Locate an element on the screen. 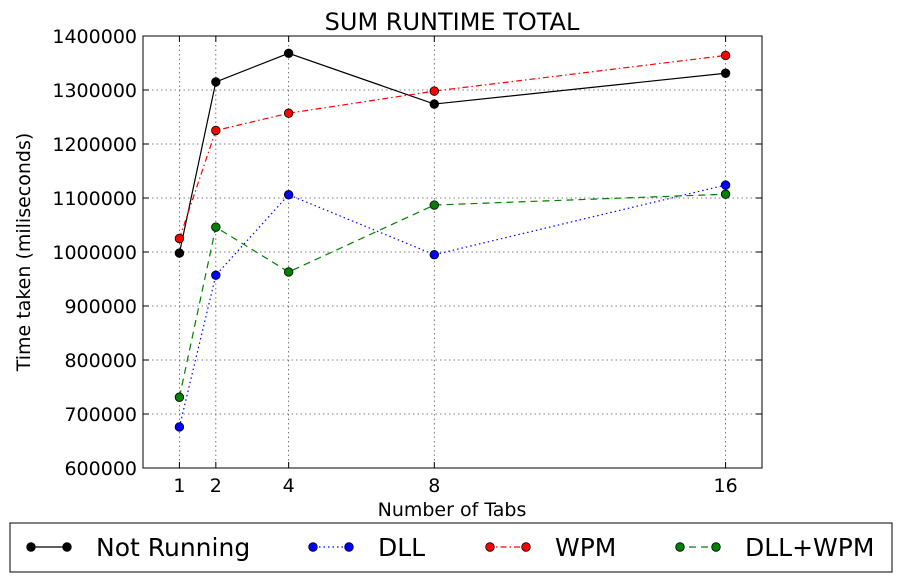 The width and height of the screenshot is (903, 582). y-tick-label: 700000 is located at coordinates (100, 415).